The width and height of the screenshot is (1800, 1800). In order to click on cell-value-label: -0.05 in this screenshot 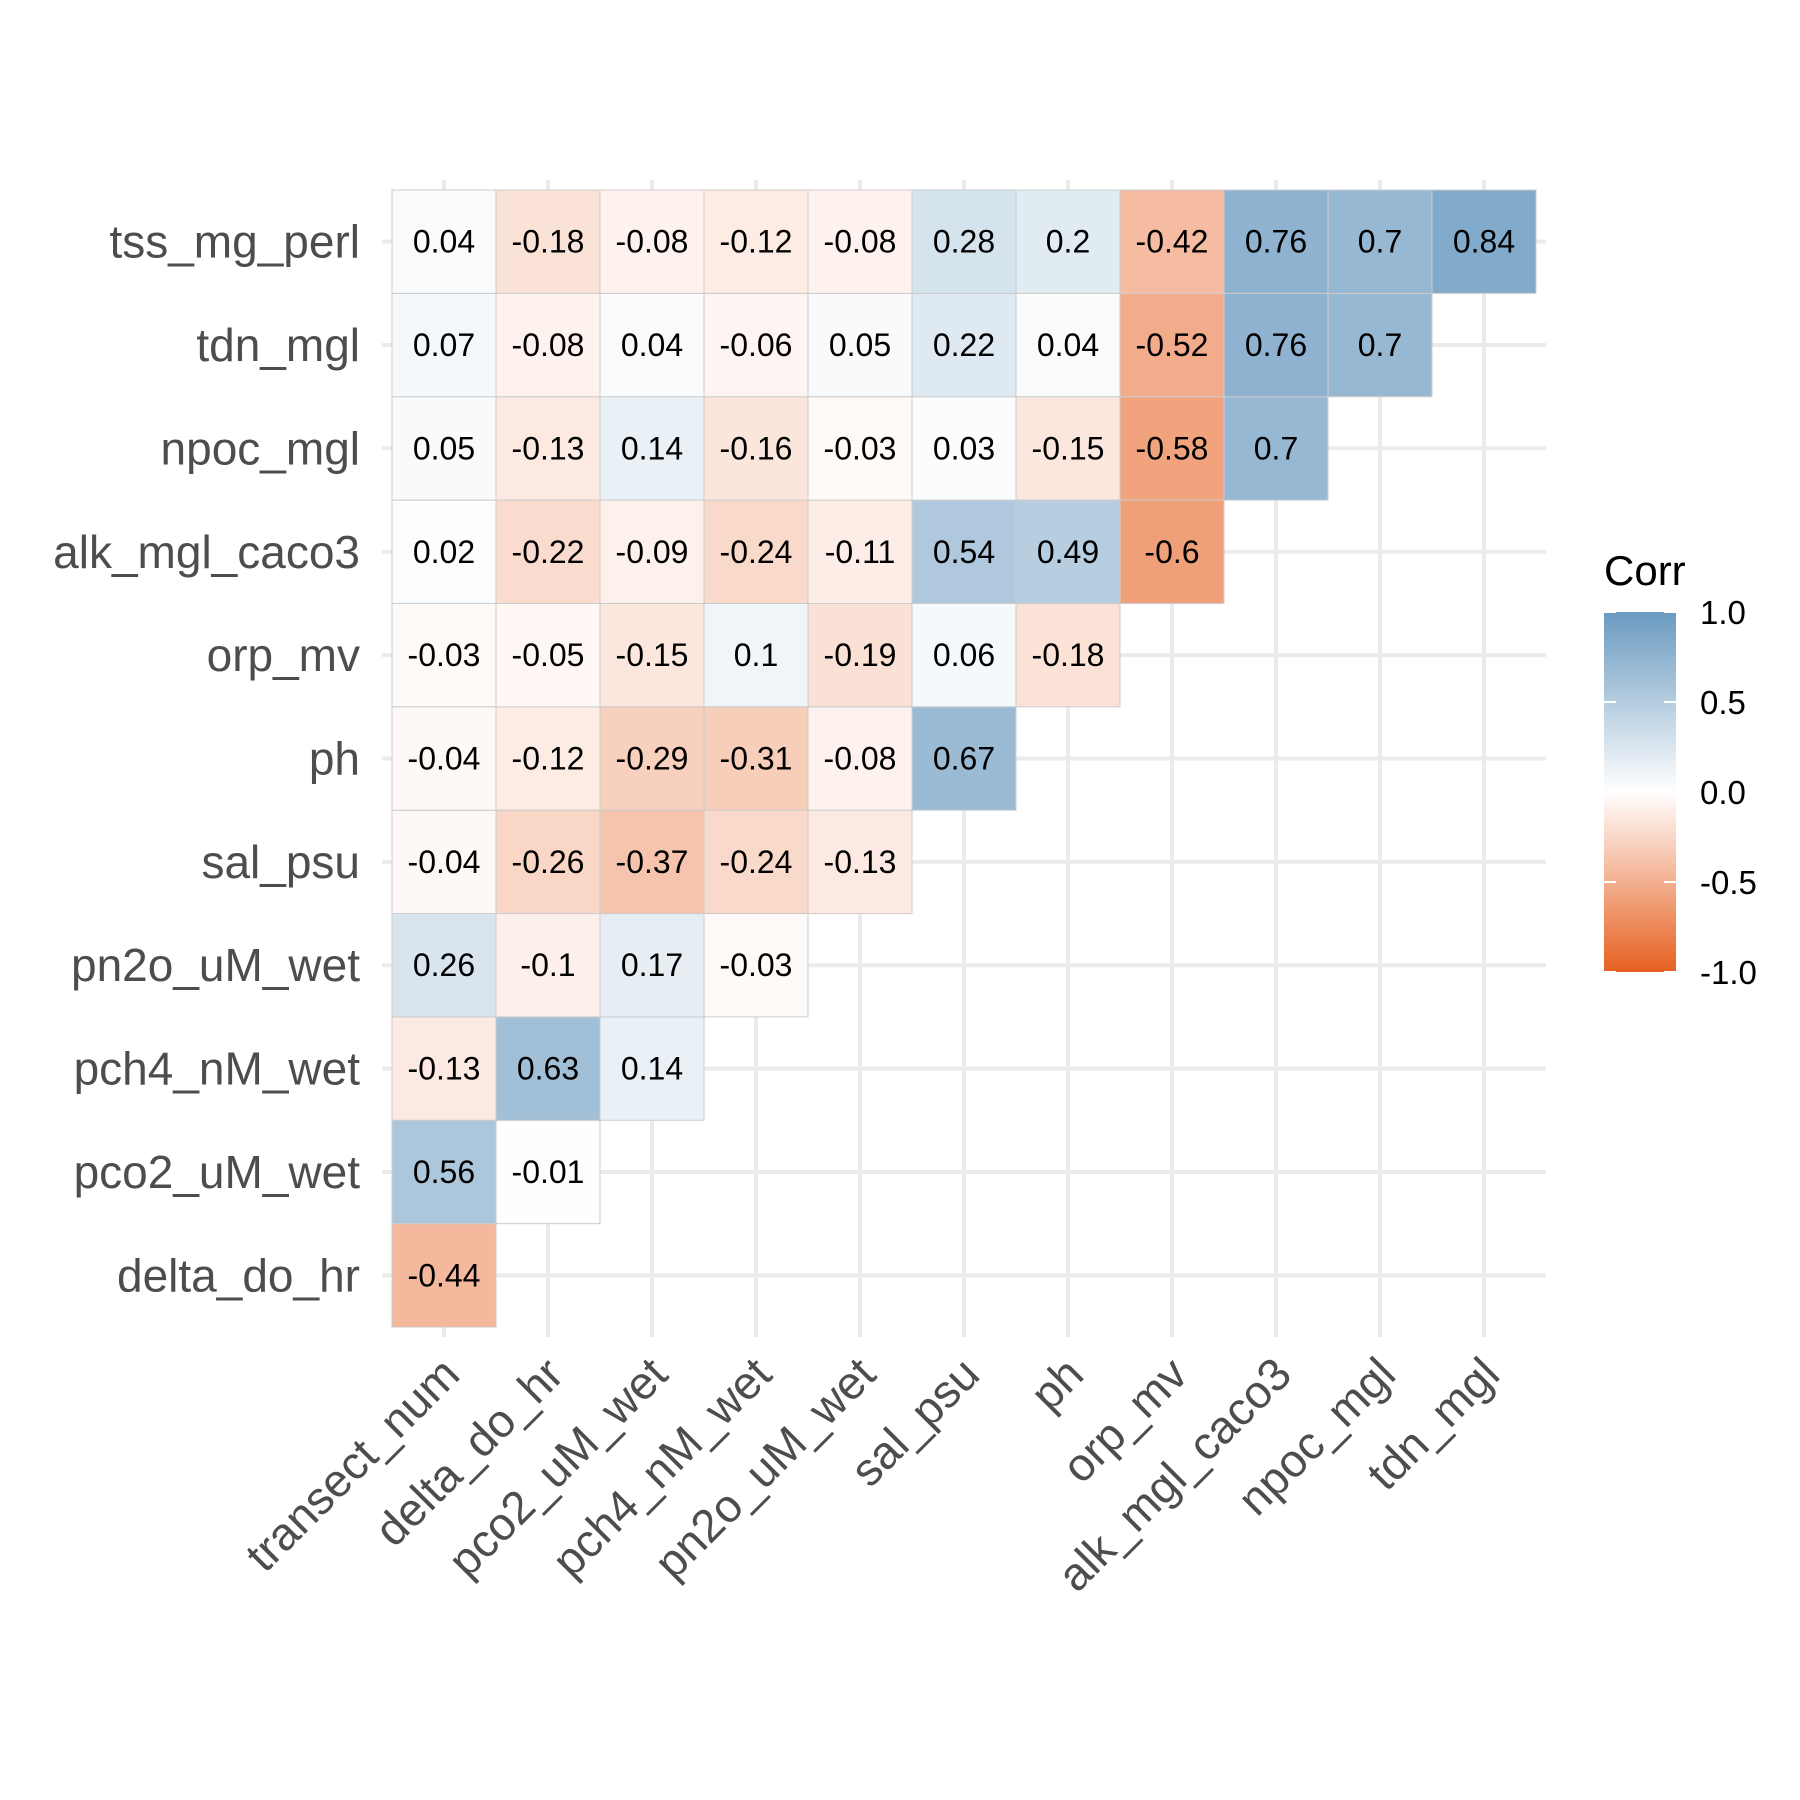, I will do `click(548, 655)`.